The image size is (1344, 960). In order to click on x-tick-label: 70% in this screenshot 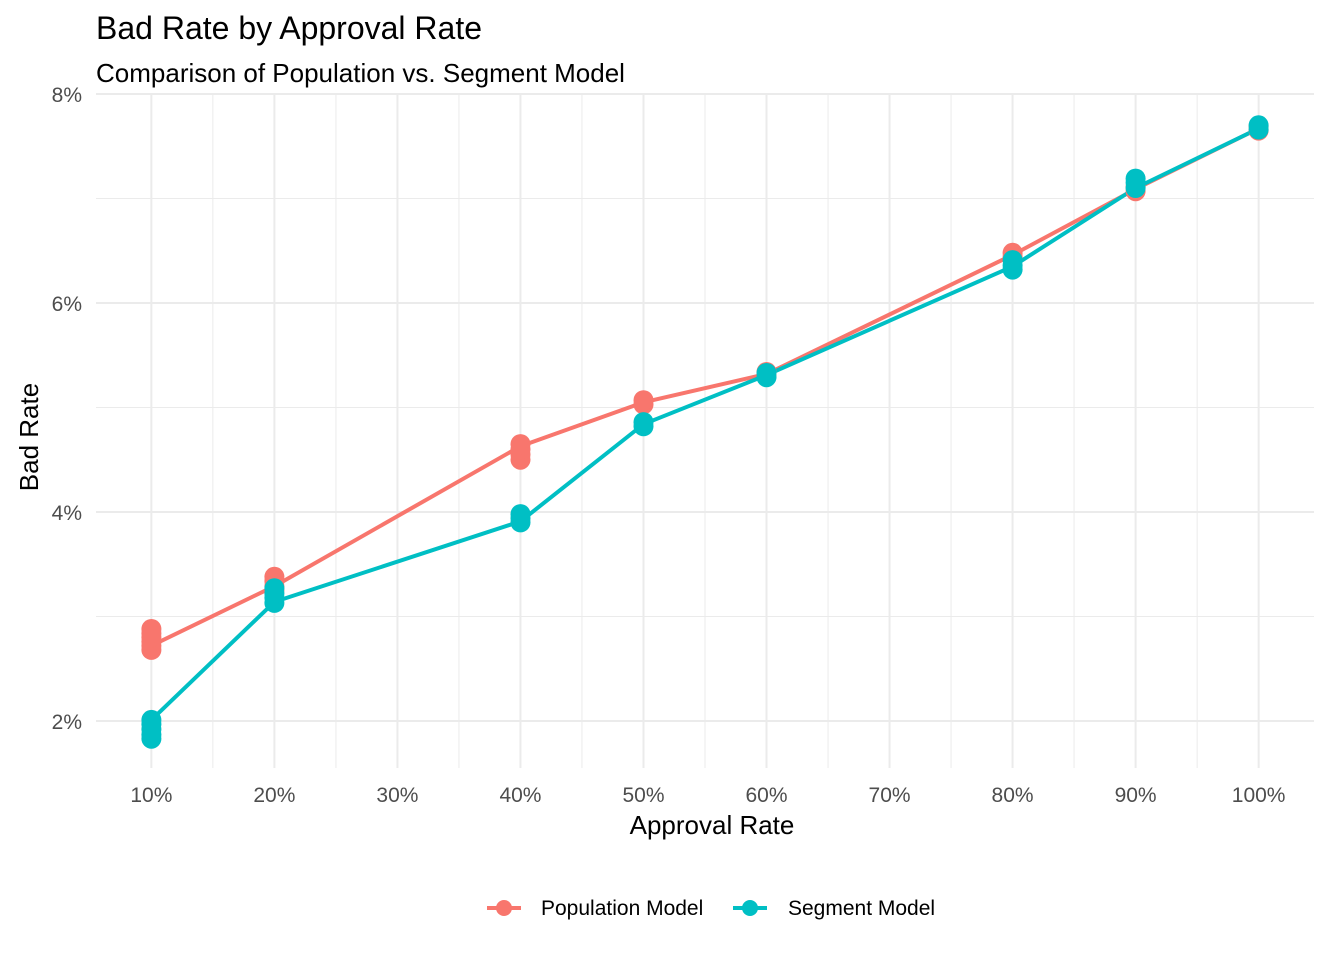, I will do `click(890, 795)`.